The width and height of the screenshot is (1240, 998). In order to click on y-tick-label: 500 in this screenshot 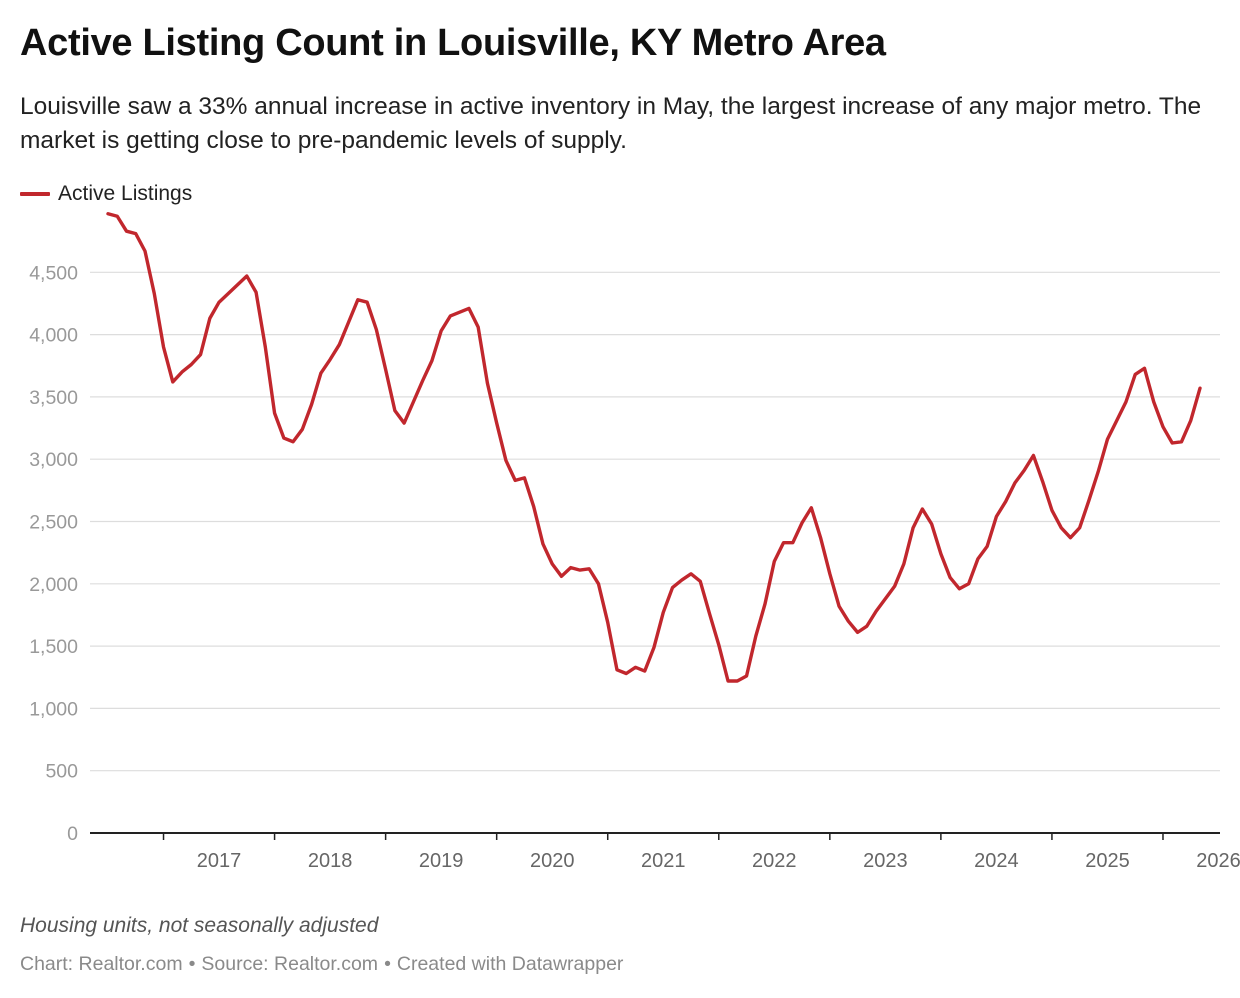, I will do `click(61, 772)`.